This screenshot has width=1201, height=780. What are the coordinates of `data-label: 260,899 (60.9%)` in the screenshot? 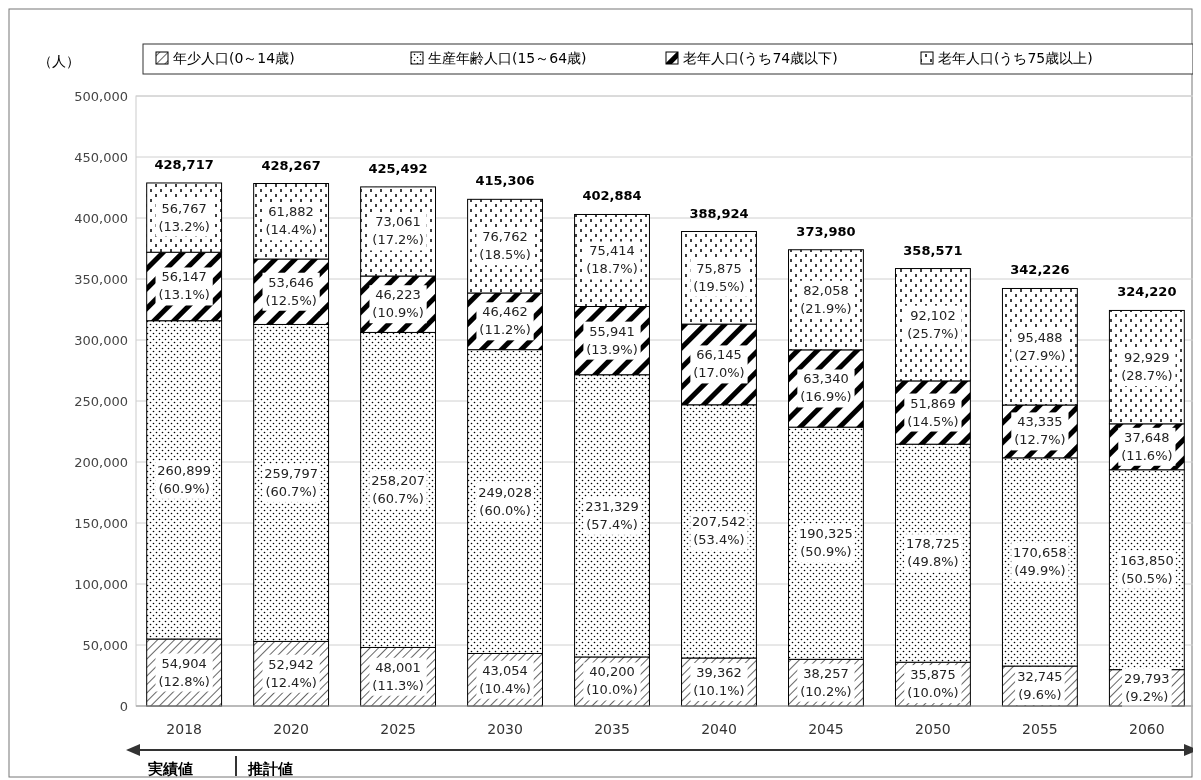 It's located at (184, 479).